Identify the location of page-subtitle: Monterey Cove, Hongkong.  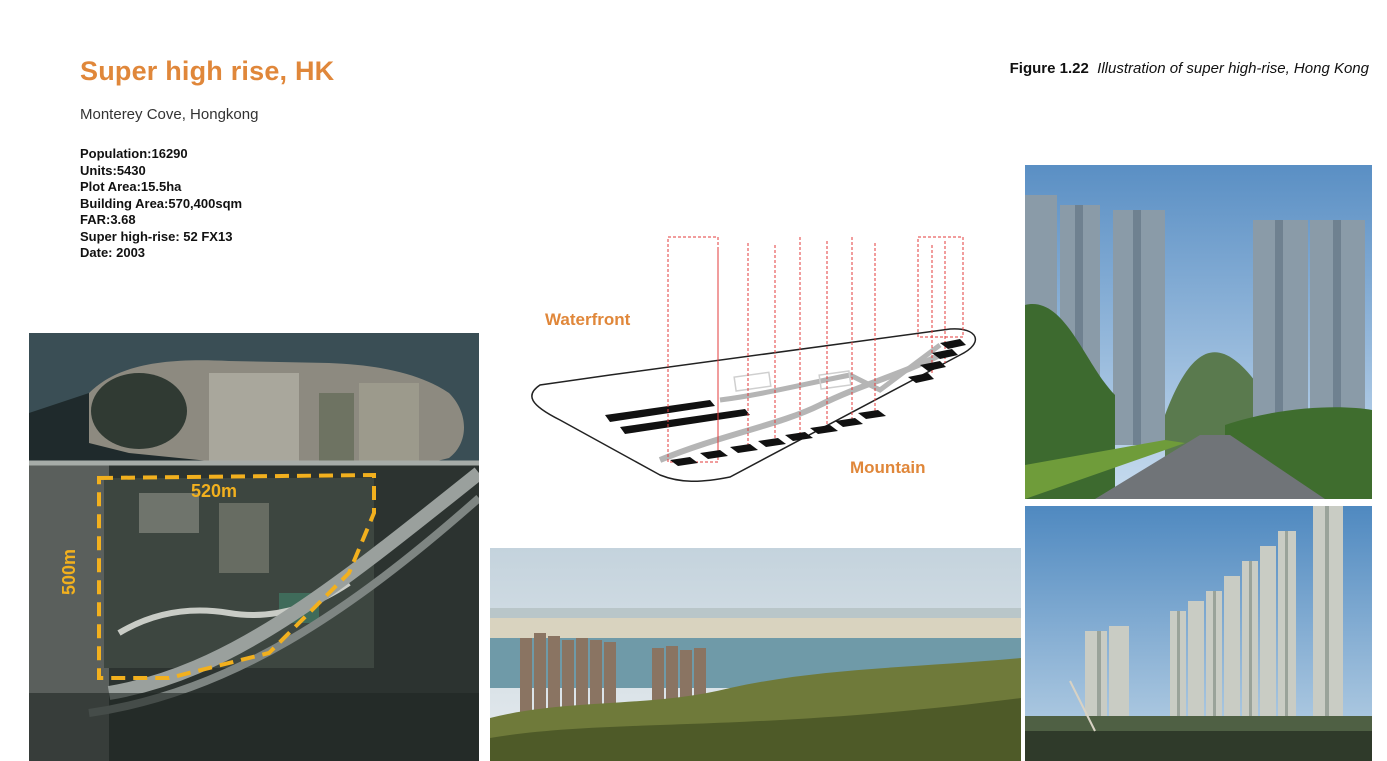
(169, 114).